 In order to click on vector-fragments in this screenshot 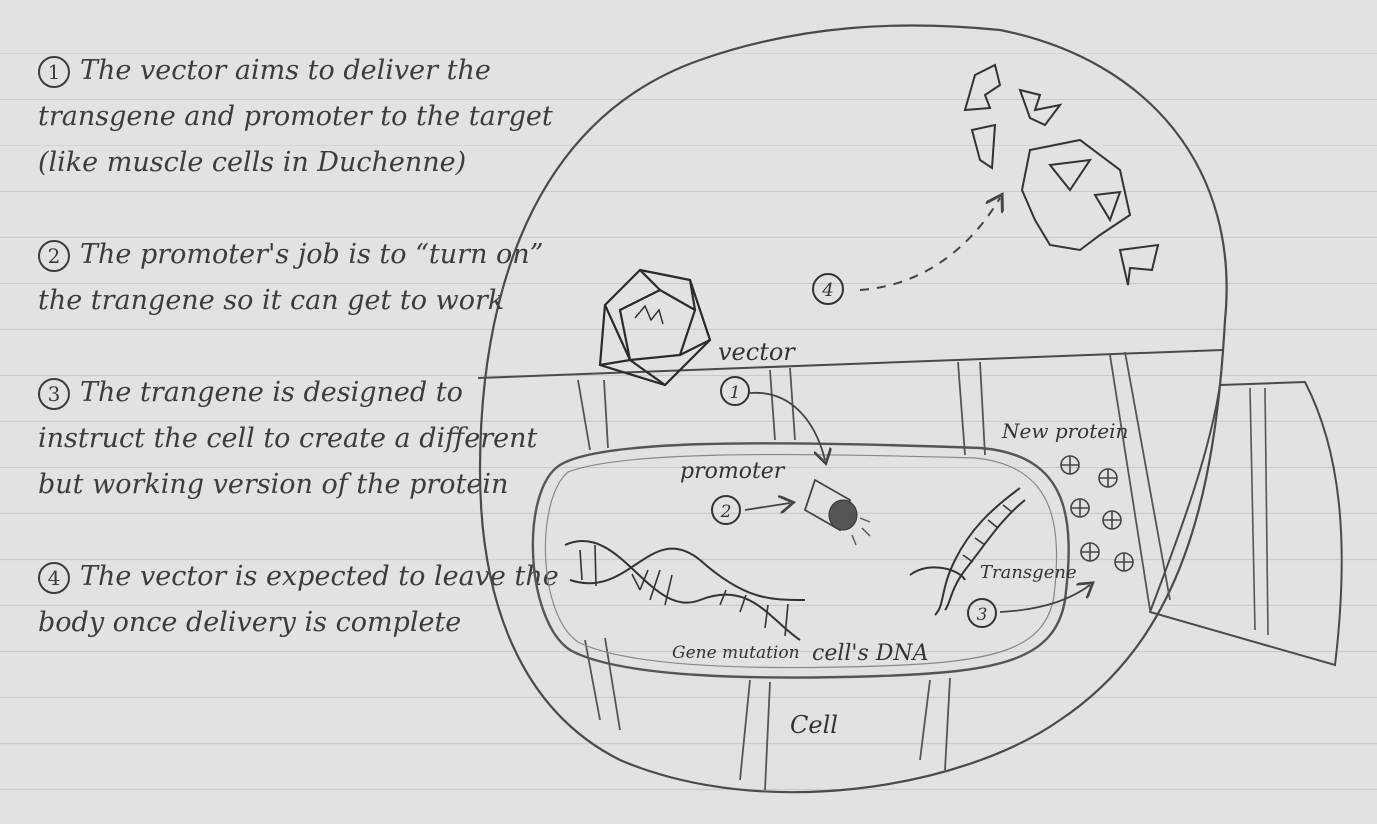, I will do `click(1061, 174)`.